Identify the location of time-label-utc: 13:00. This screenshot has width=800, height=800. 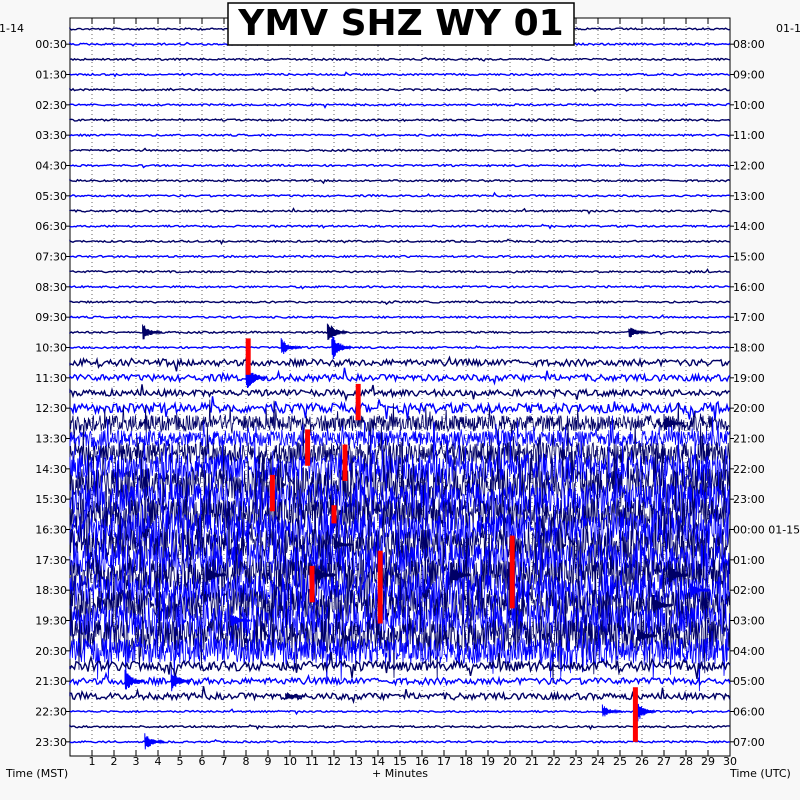
(749, 196).